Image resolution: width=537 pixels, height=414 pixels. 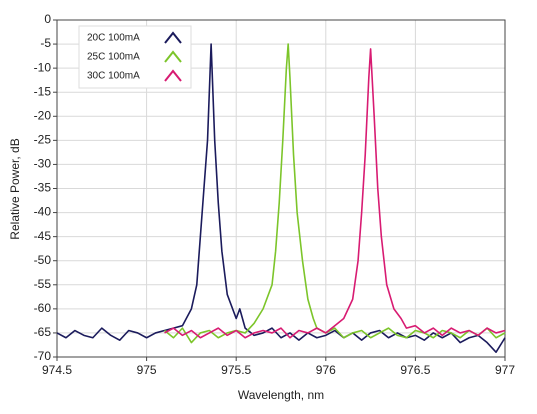 What do you see at coordinates (43, 284) in the screenshot?
I see `y-tick-label: -55` at bounding box center [43, 284].